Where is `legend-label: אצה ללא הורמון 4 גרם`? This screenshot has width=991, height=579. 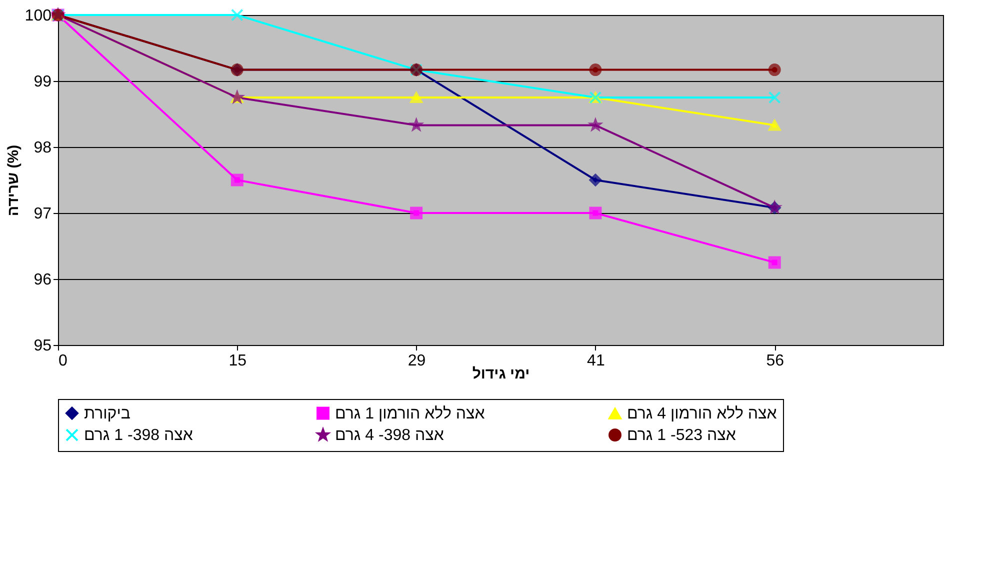
legend-label: אצה ללא הורמון 4 גרם is located at coordinates (702, 413).